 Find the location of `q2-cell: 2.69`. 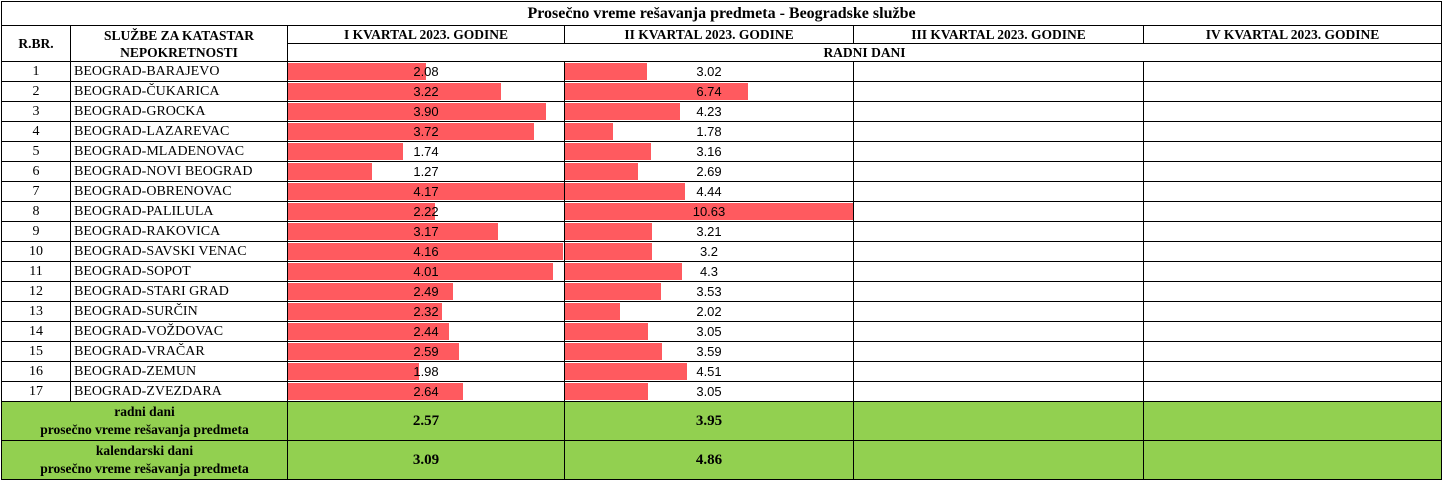

q2-cell: 2.69 is located at coordinates (709, 171).